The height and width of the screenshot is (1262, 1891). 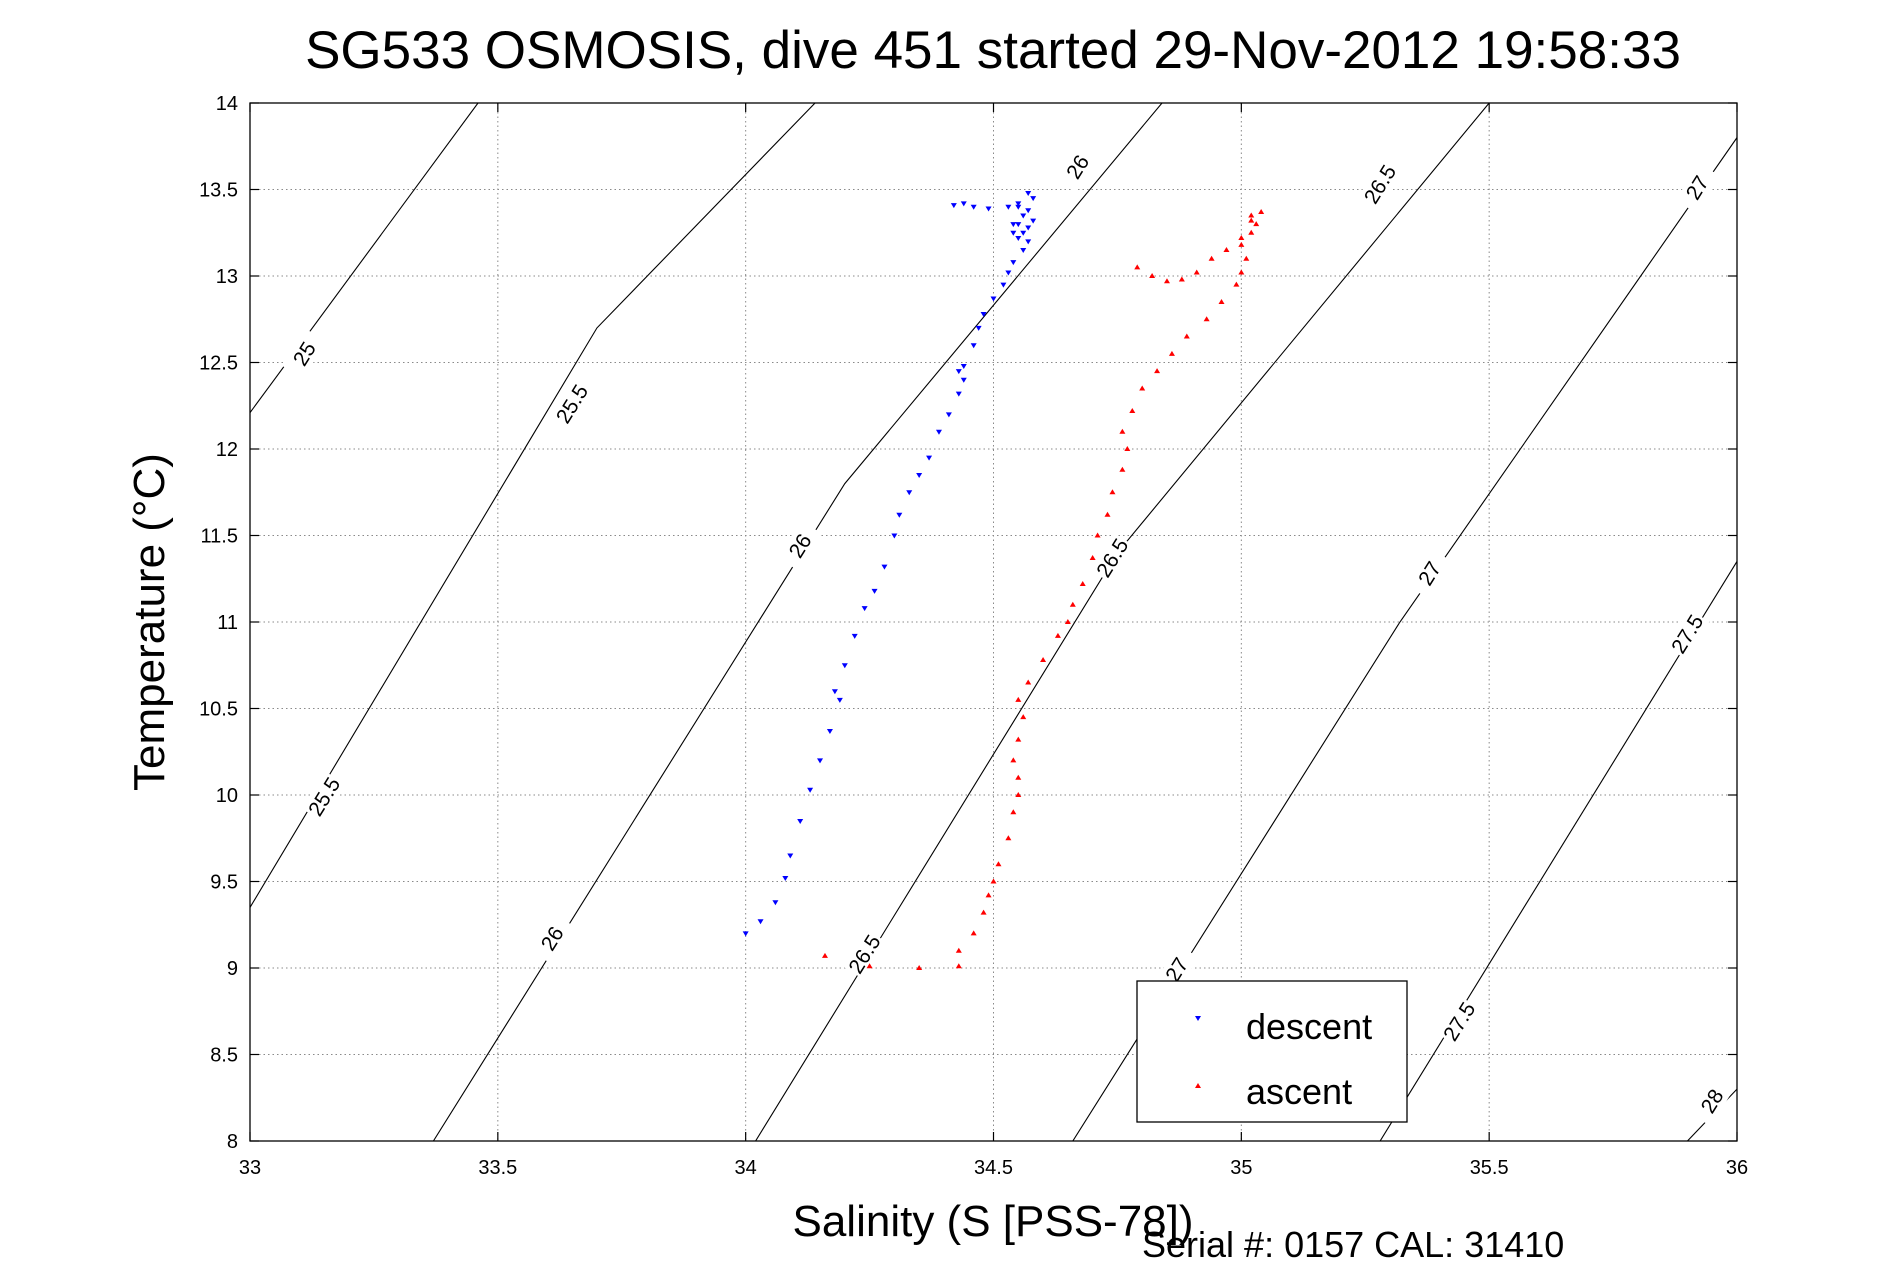 I want to click on legend-descent-label: descent, so click(x=1309, y=1026).